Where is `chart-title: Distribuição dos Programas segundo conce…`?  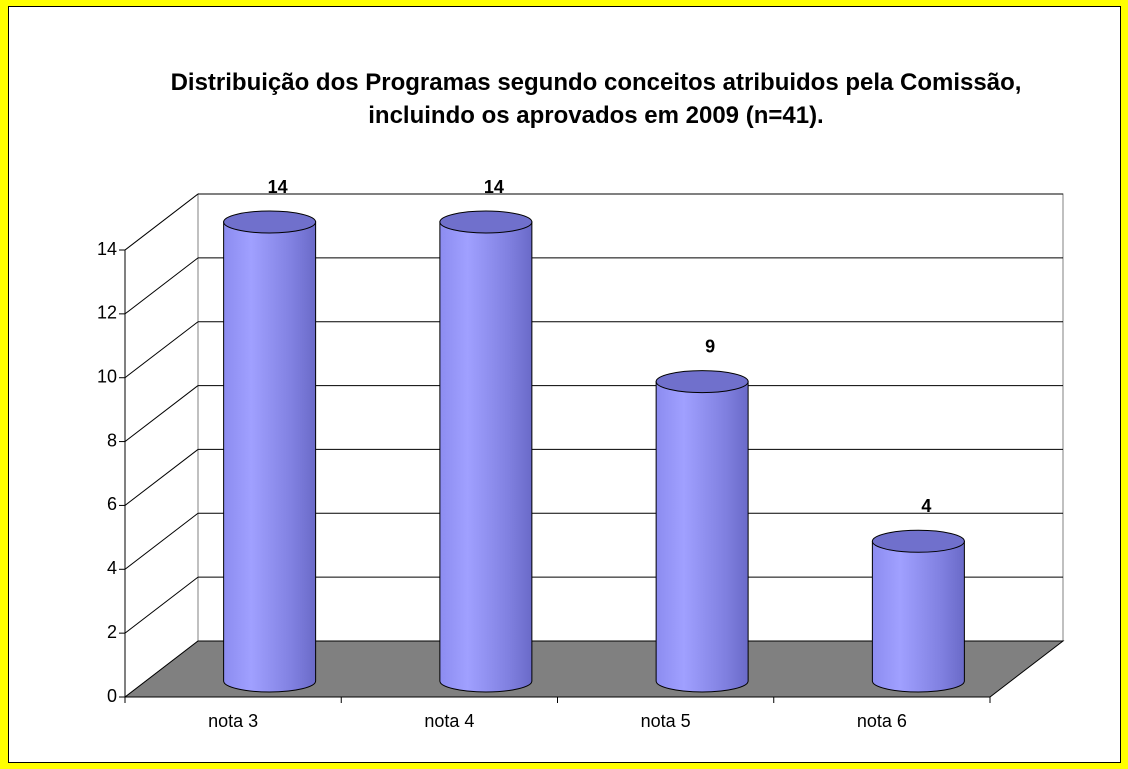
chart-title: Distribuição dos Programas segundo conce… is located at coordinates (596, 99).